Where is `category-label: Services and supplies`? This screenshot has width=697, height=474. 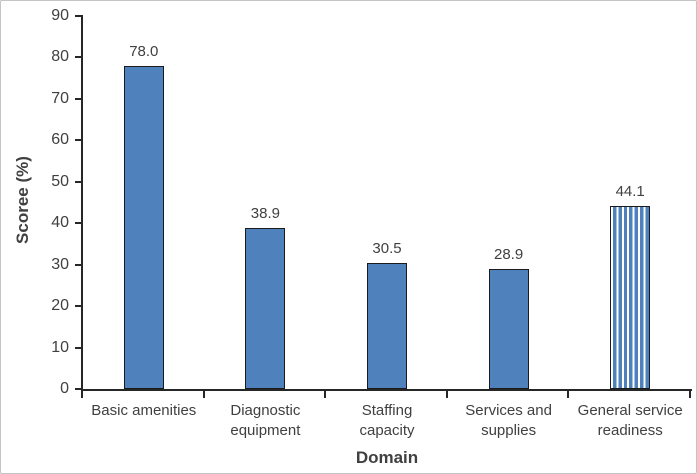 category-label: Services and supplies is located at coordinates (508, 420).